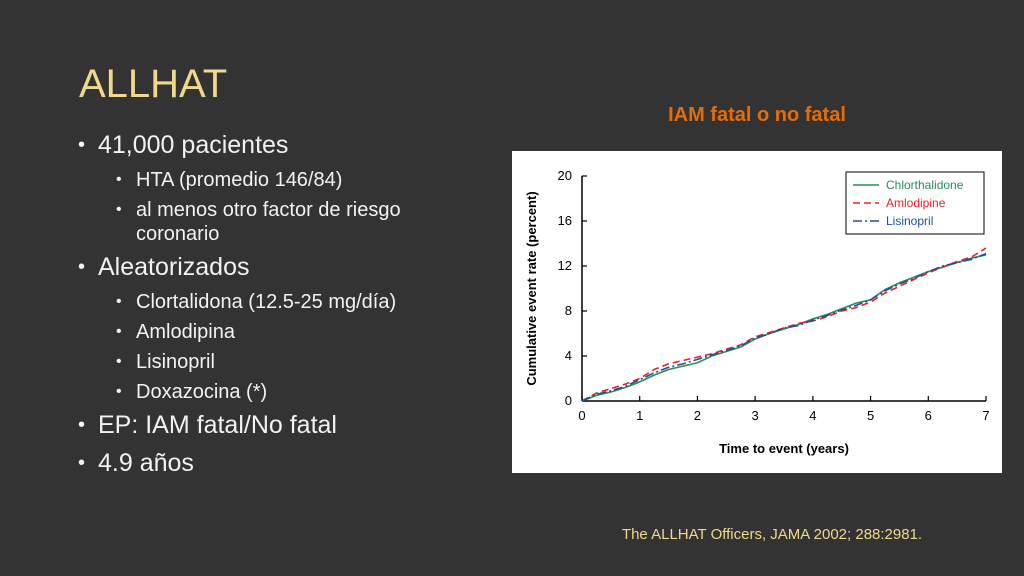  I want to click on series-line-lisinopril, so click(784, 327).